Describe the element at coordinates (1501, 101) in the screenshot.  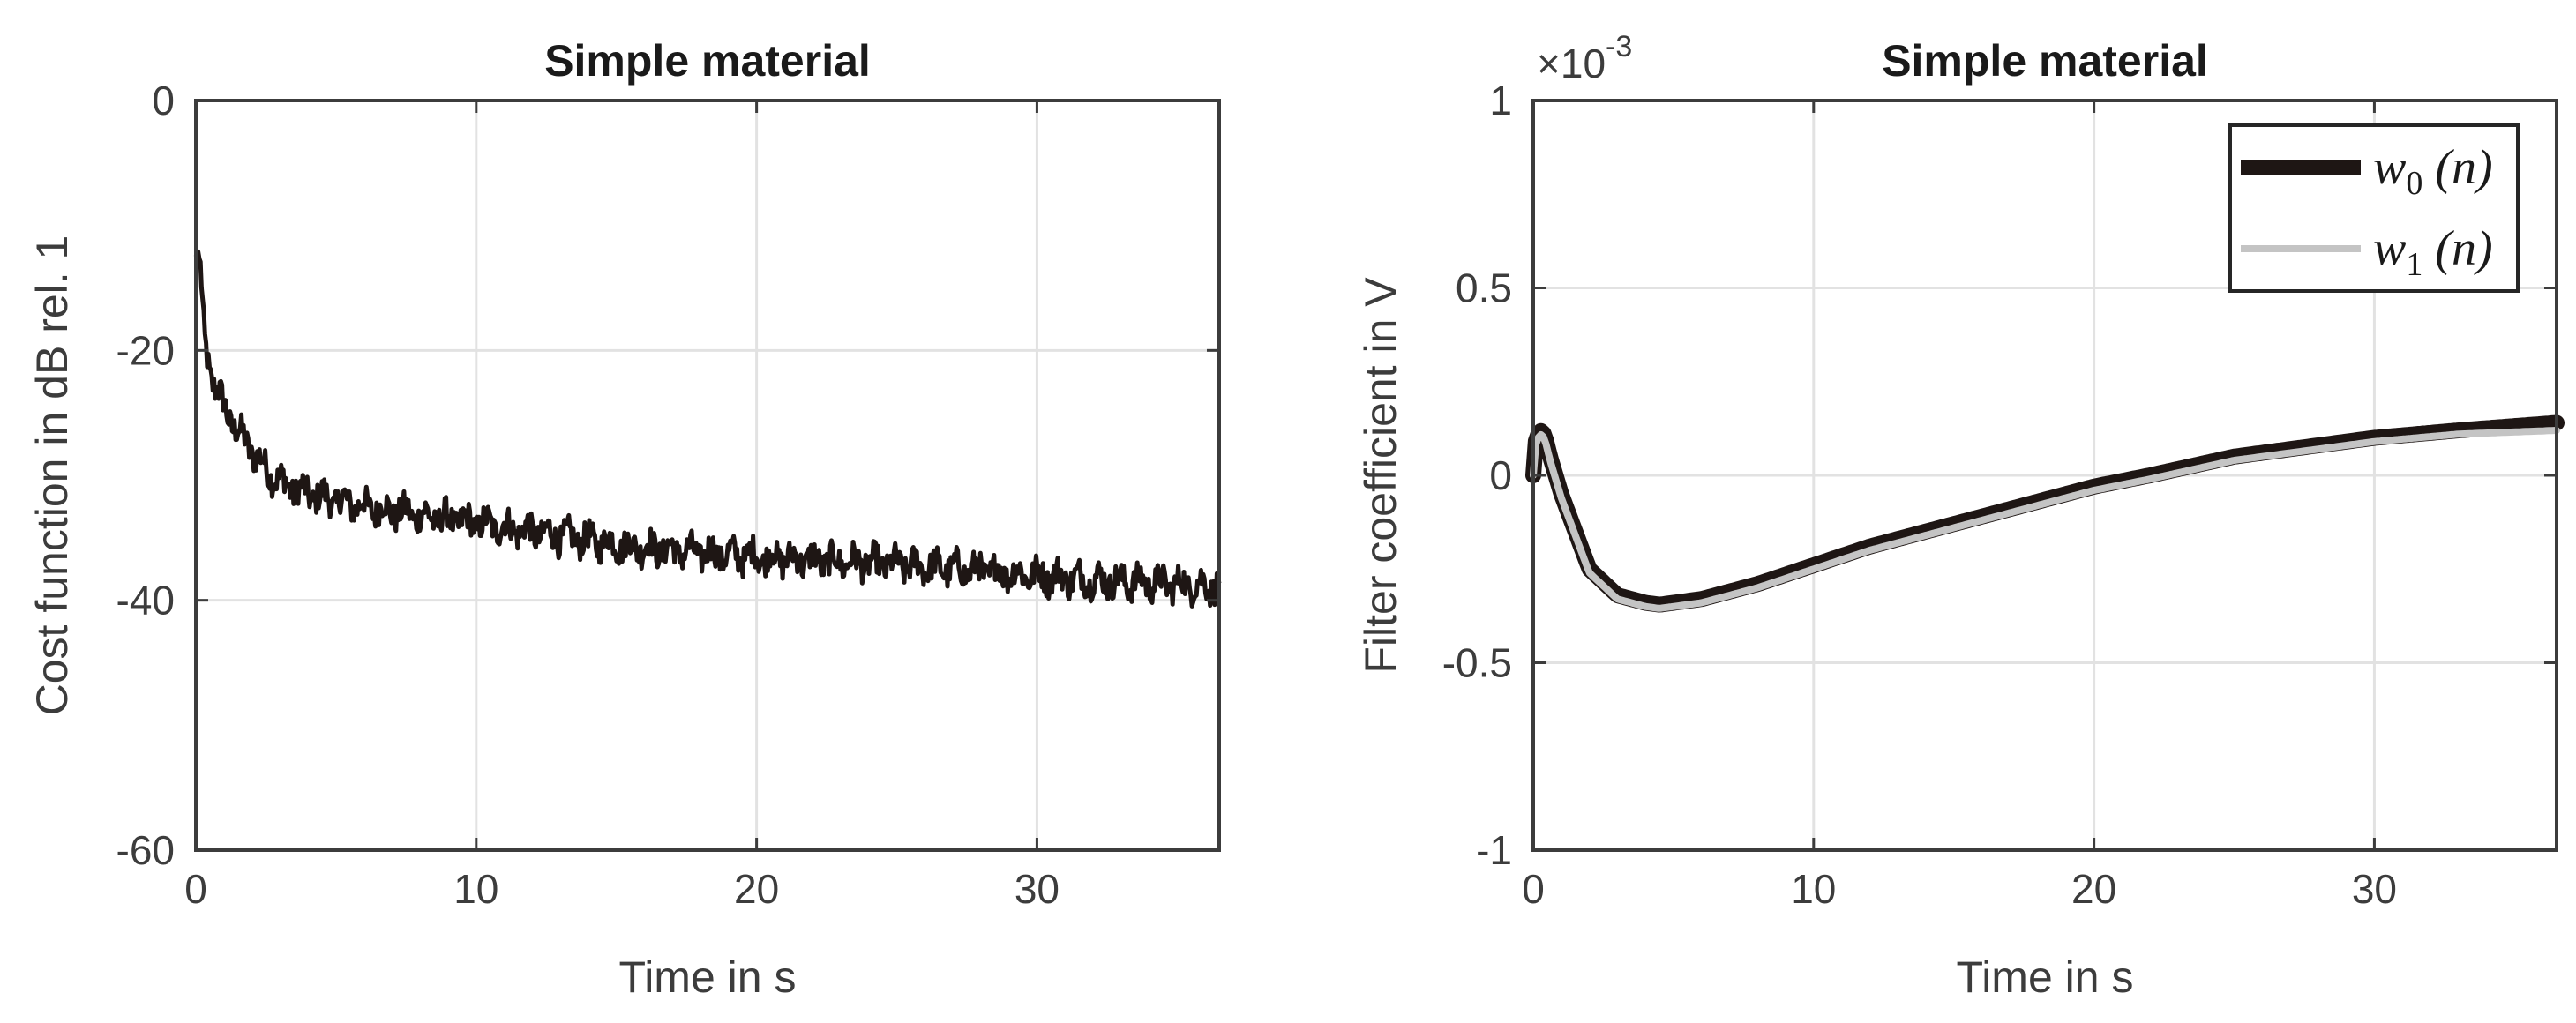
I see `y-tick-label: 1` at that location.